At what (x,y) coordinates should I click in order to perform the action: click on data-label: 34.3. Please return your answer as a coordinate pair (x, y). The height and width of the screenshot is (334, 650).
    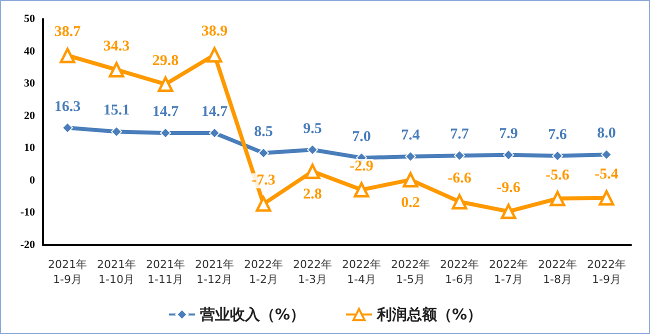
    Looking at the image, I should click on (116, 46).